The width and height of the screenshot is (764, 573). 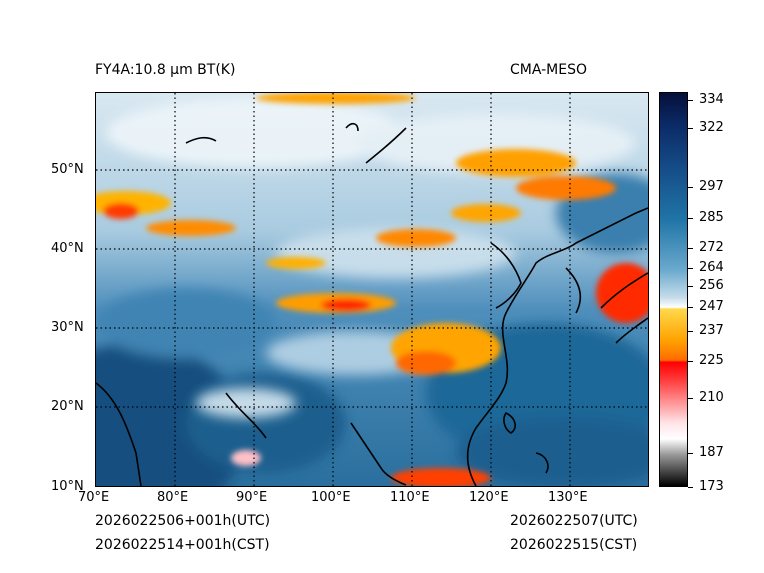 What do you see at coordinates (331, 497) in the screenshot?
I see `lon-tick-100: 100°E` at bounding box center [331, 497].